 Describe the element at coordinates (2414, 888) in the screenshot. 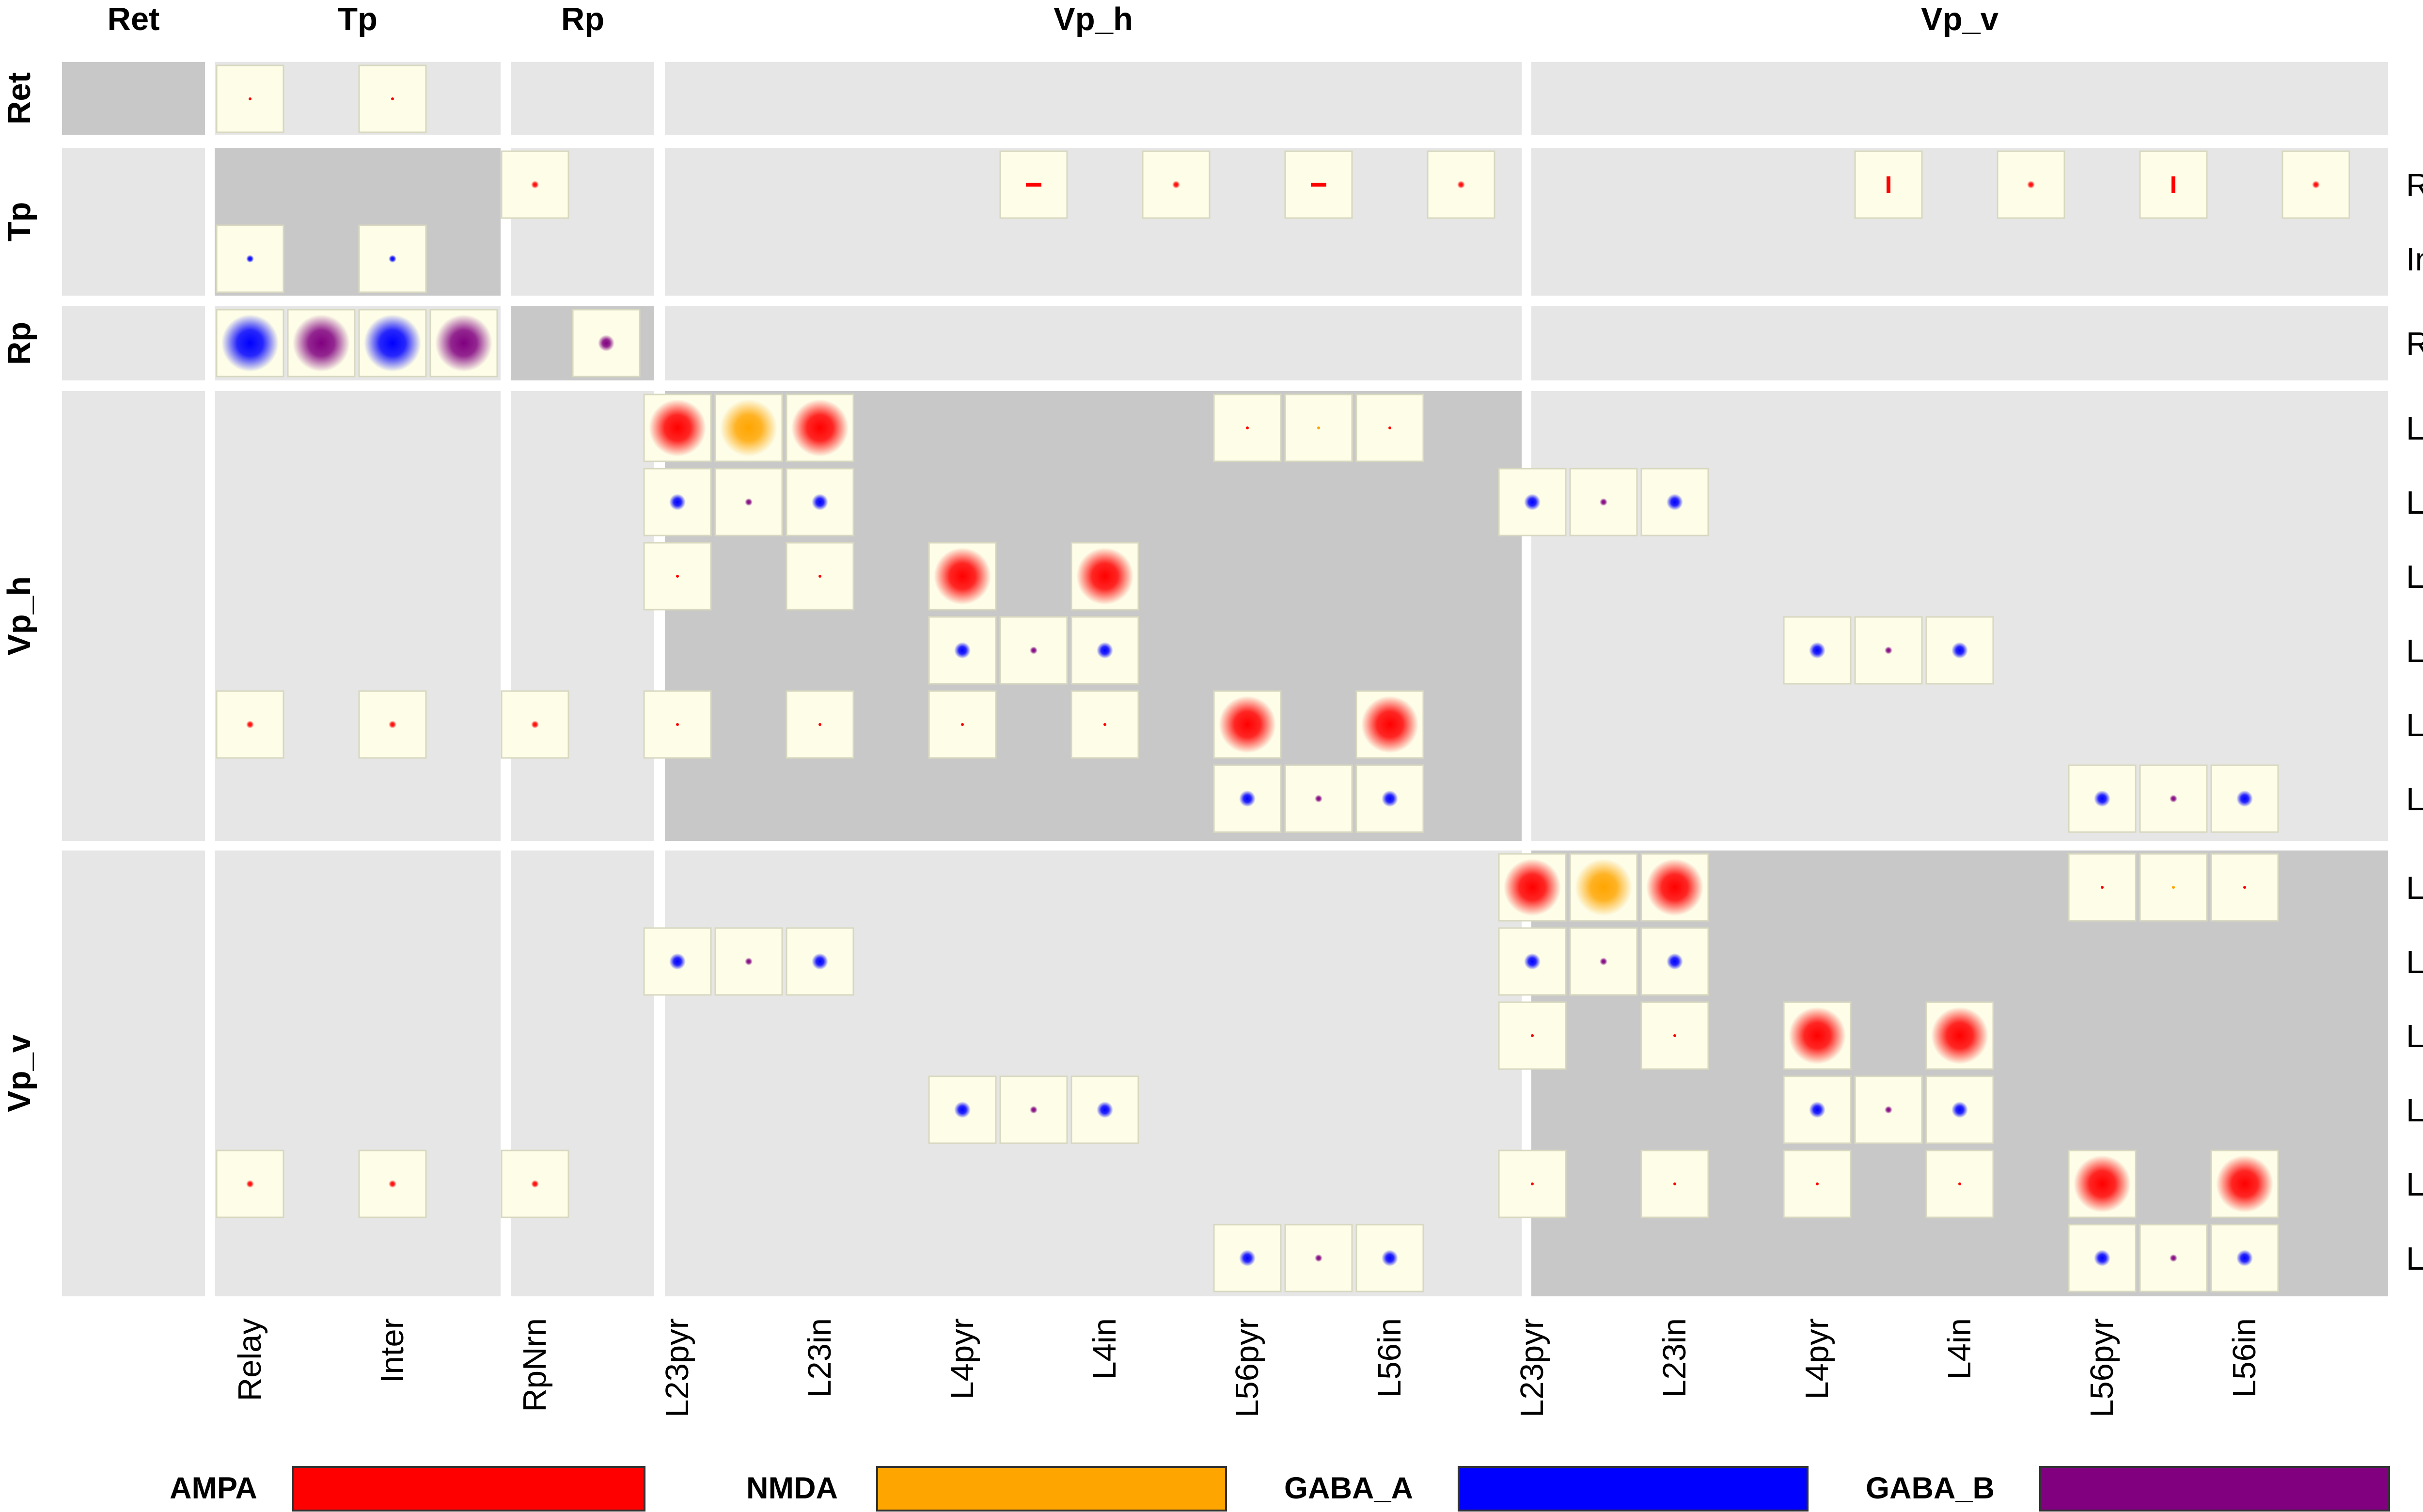

I see `row-population-label: L23pyr` at that location.